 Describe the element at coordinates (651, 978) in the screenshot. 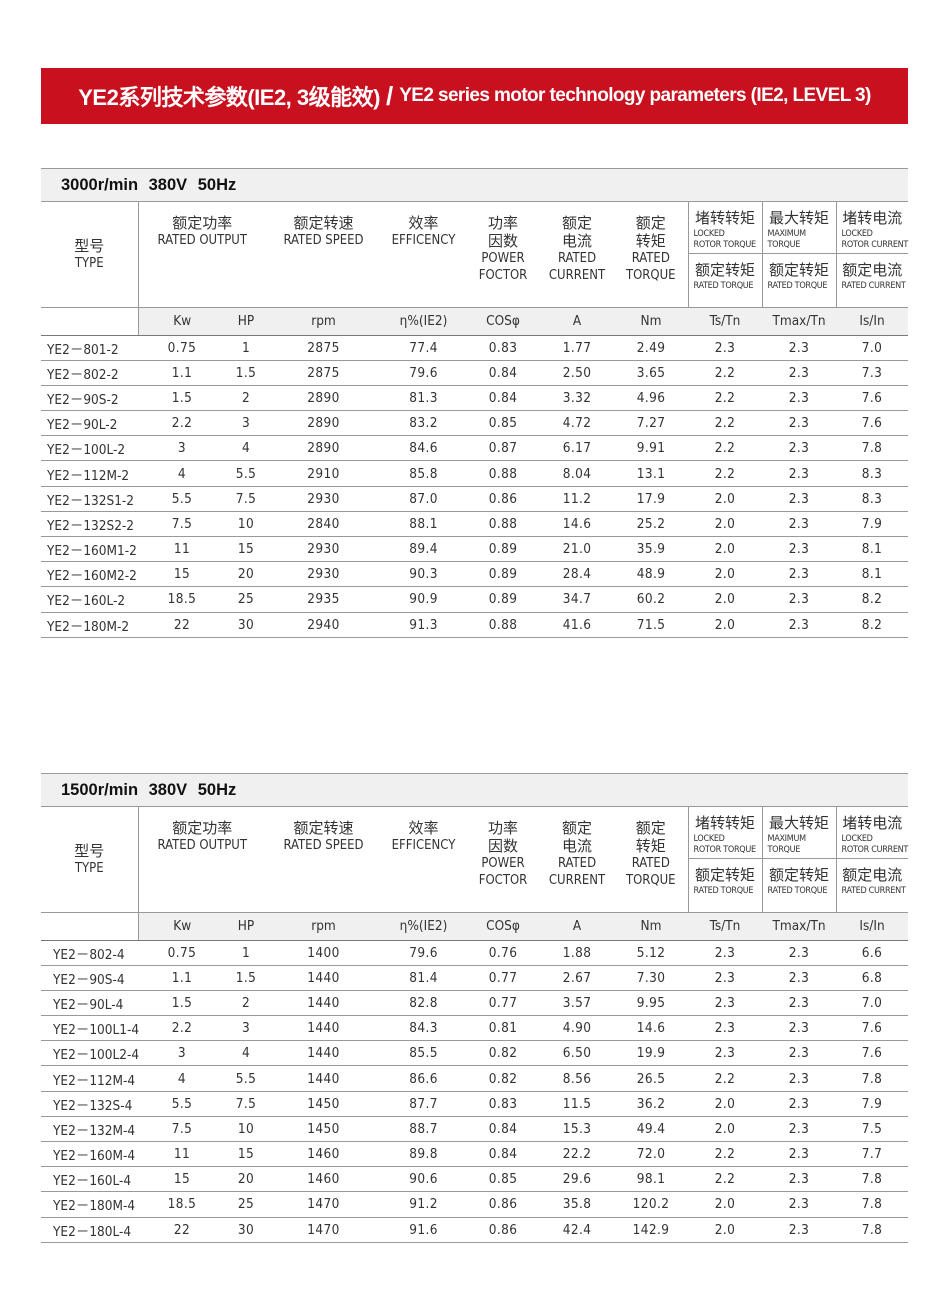

I see `value-cell: 7.30` at that location.